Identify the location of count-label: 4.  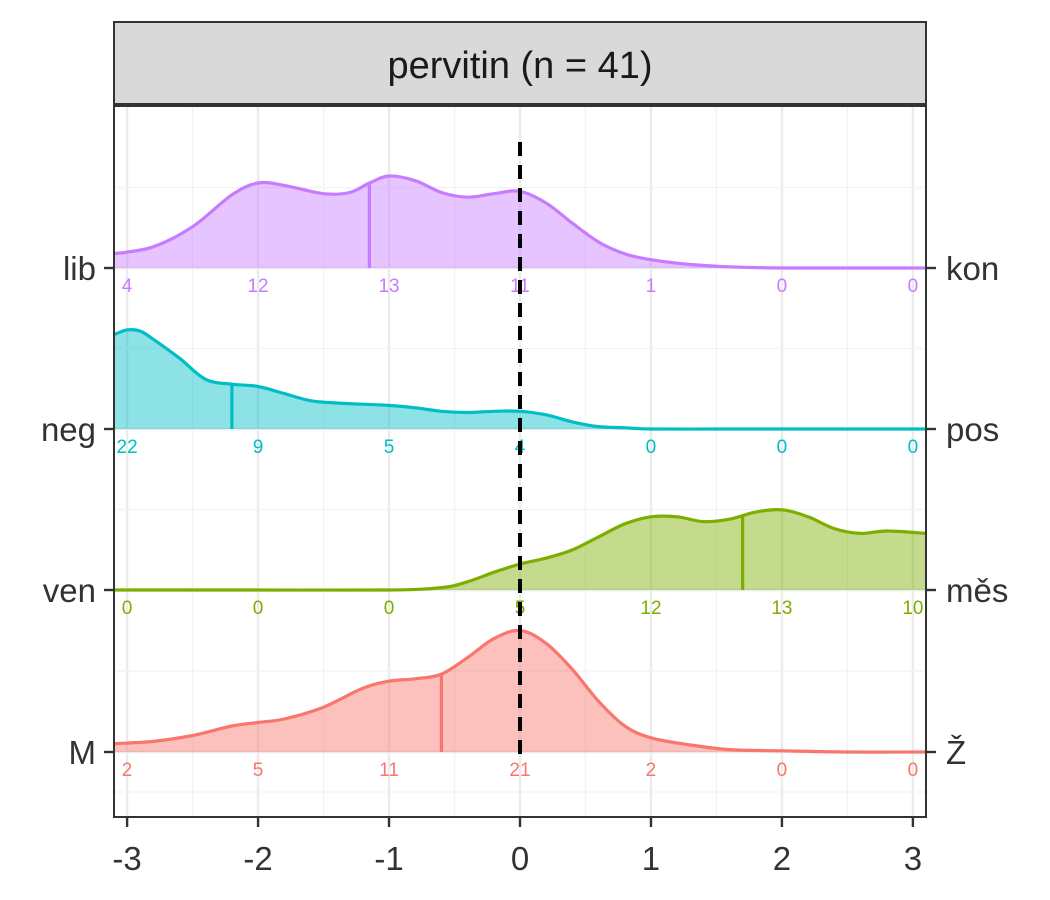
(127, 286).